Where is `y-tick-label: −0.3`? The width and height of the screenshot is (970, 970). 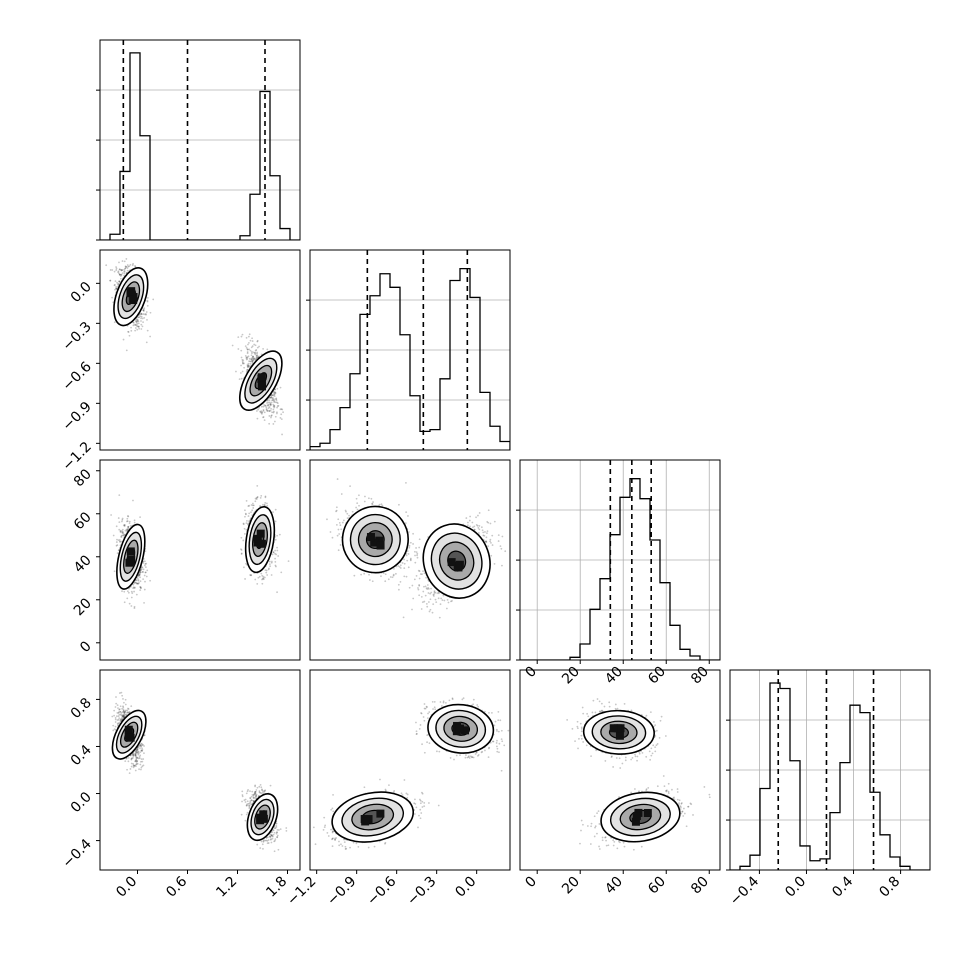
y-tick-label: −0.3 is located at coordinates (76, 336).